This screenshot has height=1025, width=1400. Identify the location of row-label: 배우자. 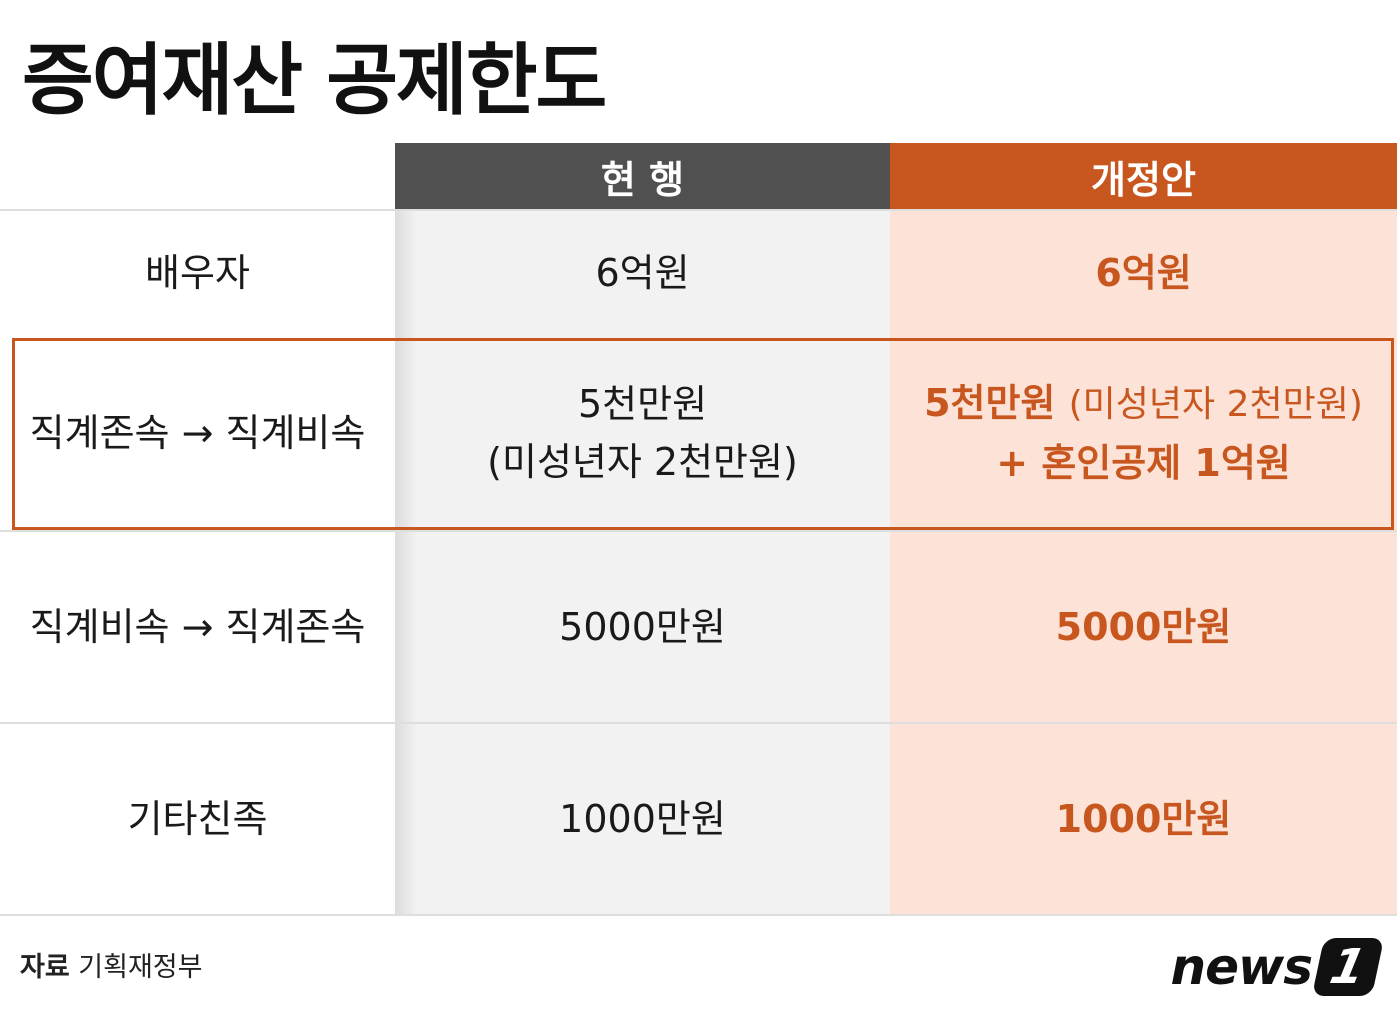
(197, 272).